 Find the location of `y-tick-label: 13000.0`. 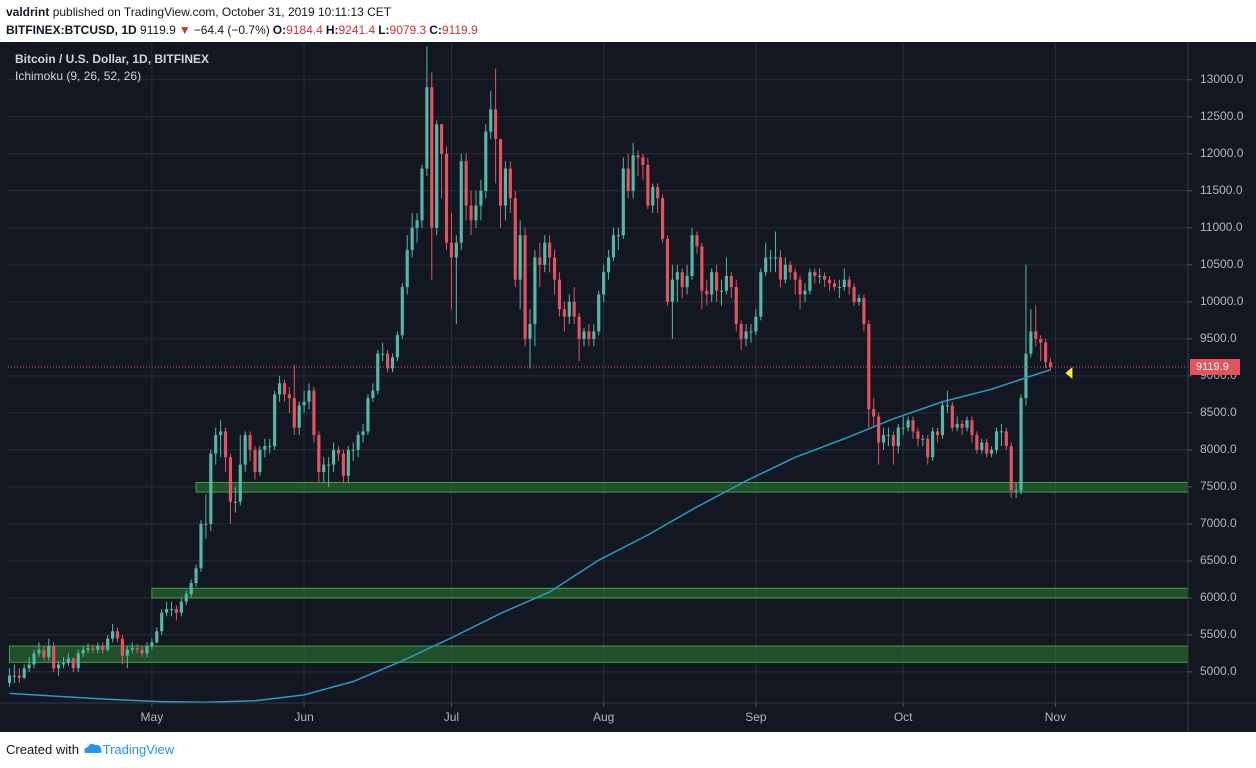

y-tick-label: 13000.0 is located at coordinates (1222, 79).